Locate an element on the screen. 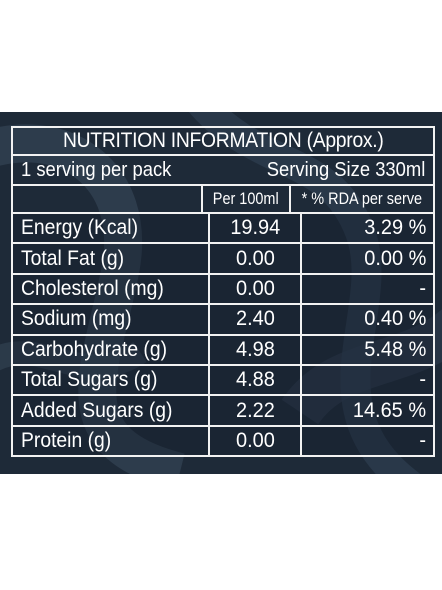  table-row: Sodium (mg) 2.40 0.40 % is located at coordinates (223, 318).